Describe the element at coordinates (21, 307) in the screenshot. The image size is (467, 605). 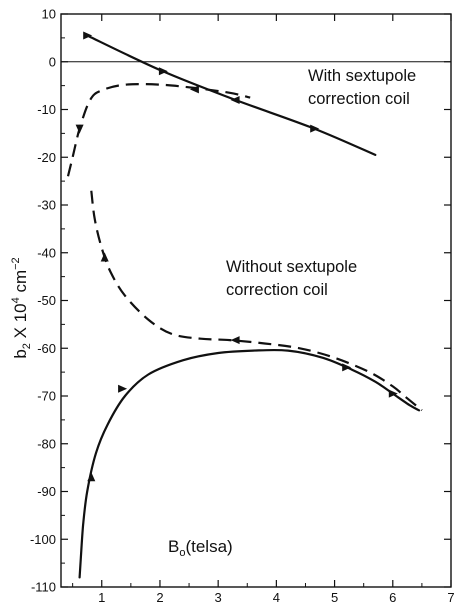
I see `y-axis-label: b2 X 104 cm−2` at that location.